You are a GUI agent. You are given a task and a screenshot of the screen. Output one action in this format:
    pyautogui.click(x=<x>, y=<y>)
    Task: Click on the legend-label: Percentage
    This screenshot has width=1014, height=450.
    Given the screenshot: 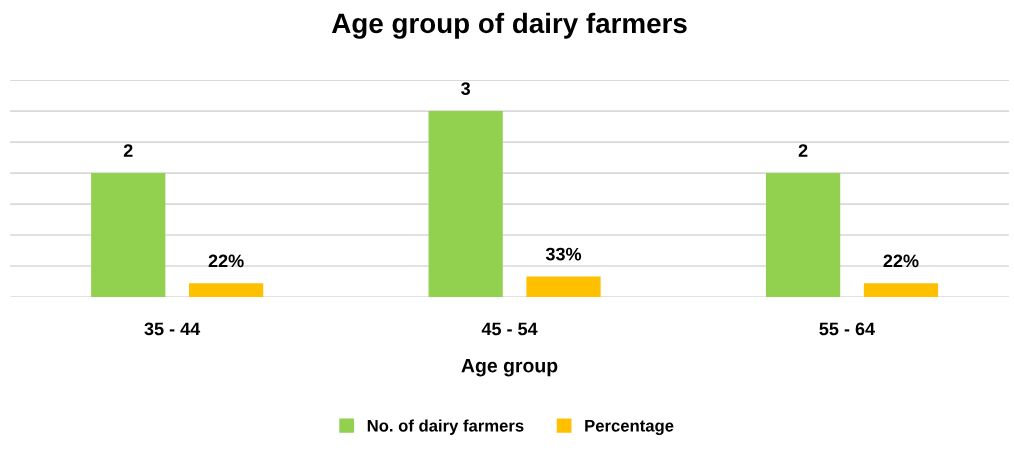 What is the action you would take?
    pyautogui.click(x=629, y=427)
    